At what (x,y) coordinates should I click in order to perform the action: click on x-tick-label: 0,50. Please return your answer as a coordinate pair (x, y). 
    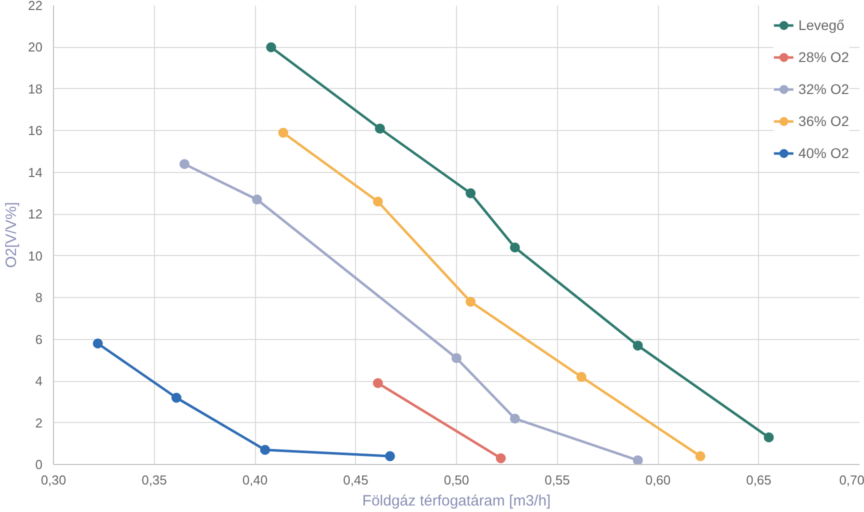
    Looking at the image, I should click on (457, 480).